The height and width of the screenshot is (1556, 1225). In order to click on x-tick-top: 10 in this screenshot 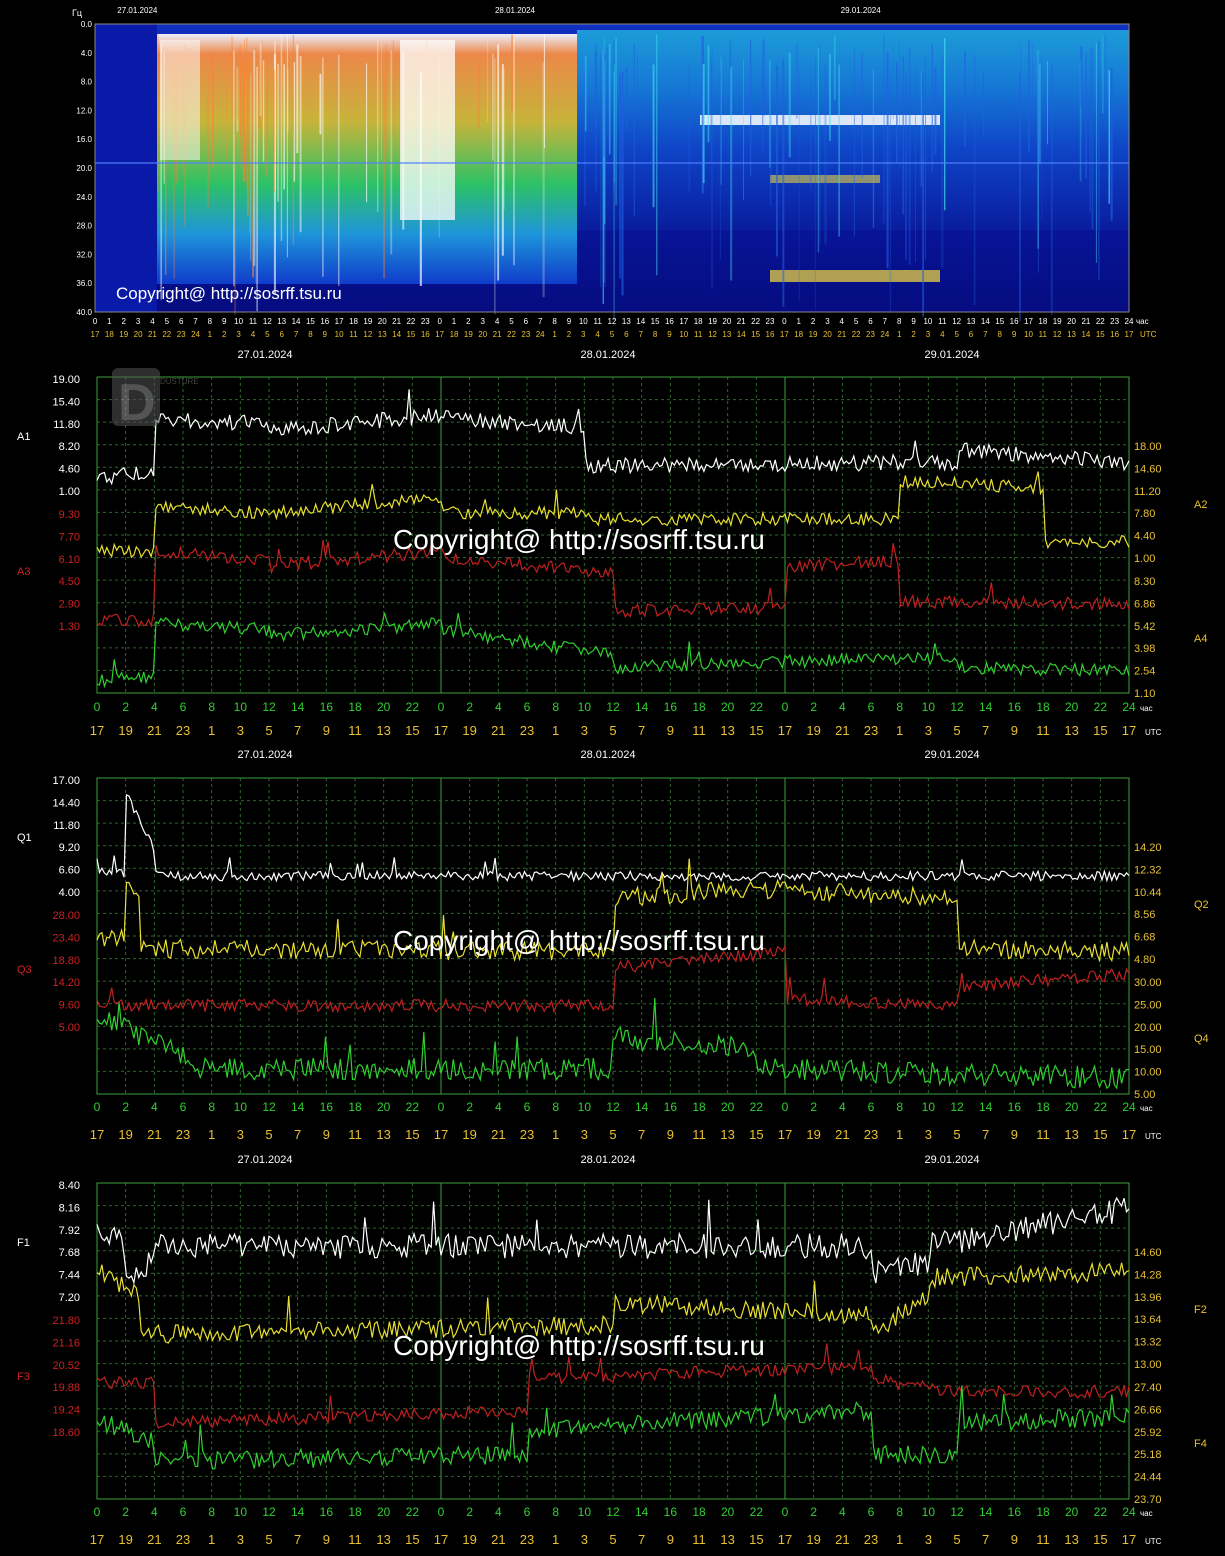, I will do `click(585, 1512)`.